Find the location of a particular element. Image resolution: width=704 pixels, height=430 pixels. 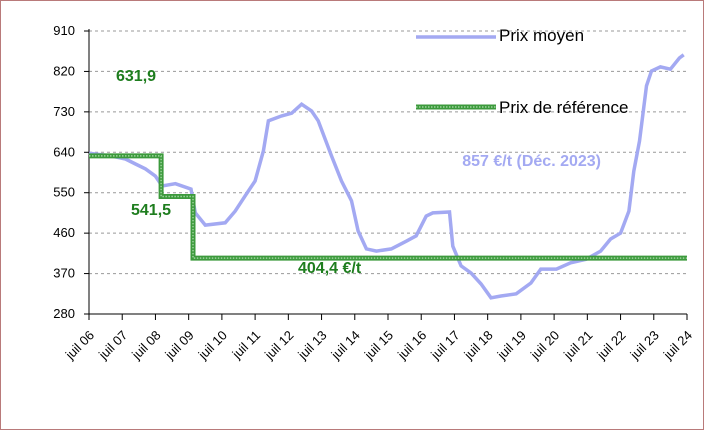

x-tick-label: juil 10 is located at coordinates (212, 345).